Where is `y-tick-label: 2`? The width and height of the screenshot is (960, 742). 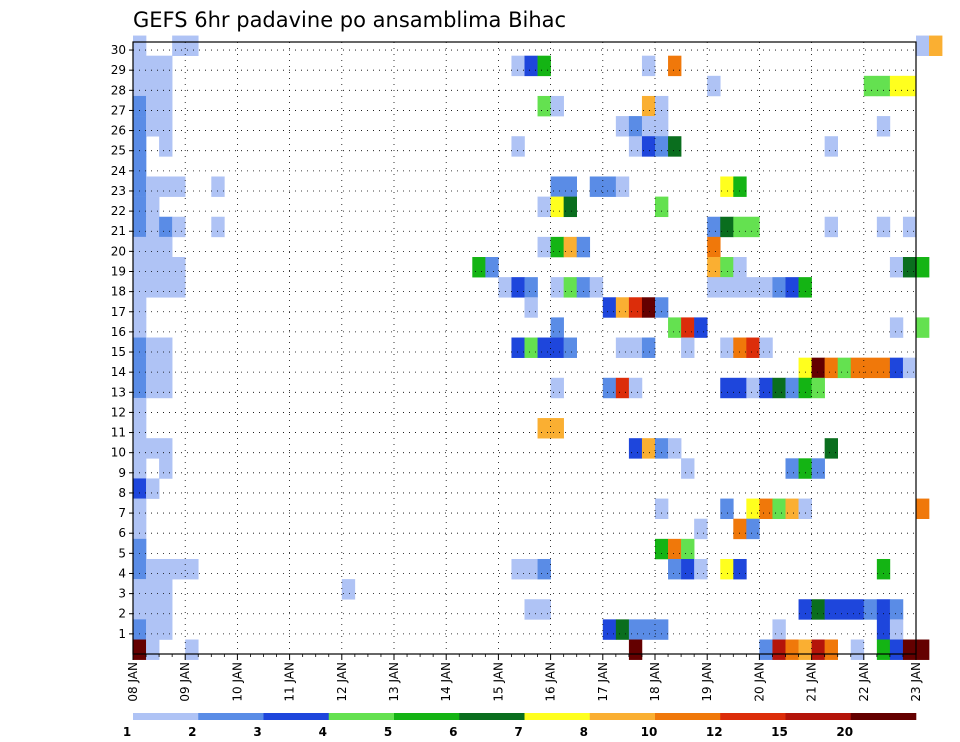
y-tick-label: 2 is located at coordinates (122, 614).